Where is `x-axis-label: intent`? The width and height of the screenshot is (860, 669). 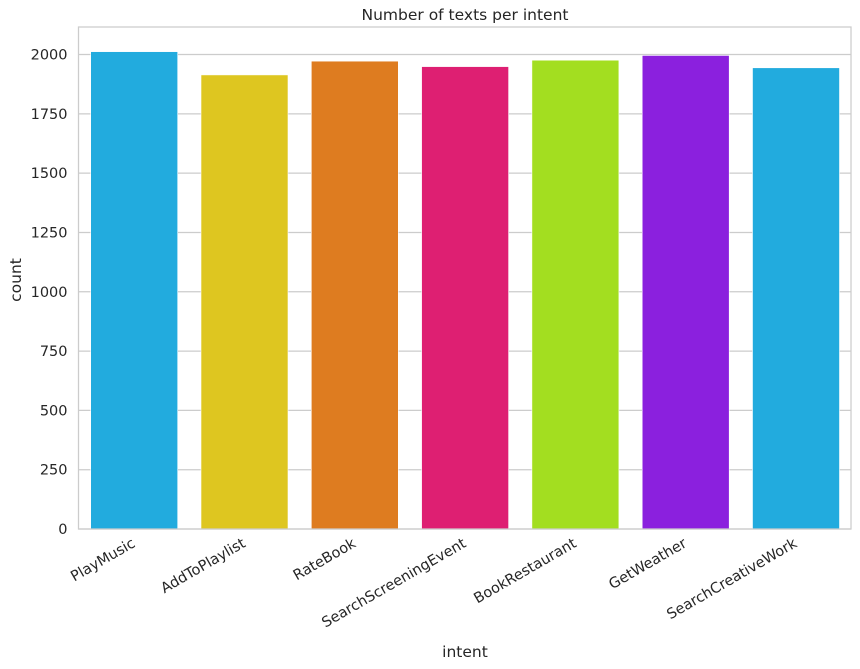 x-axis-label: intent is located at coordinates (465, 652).